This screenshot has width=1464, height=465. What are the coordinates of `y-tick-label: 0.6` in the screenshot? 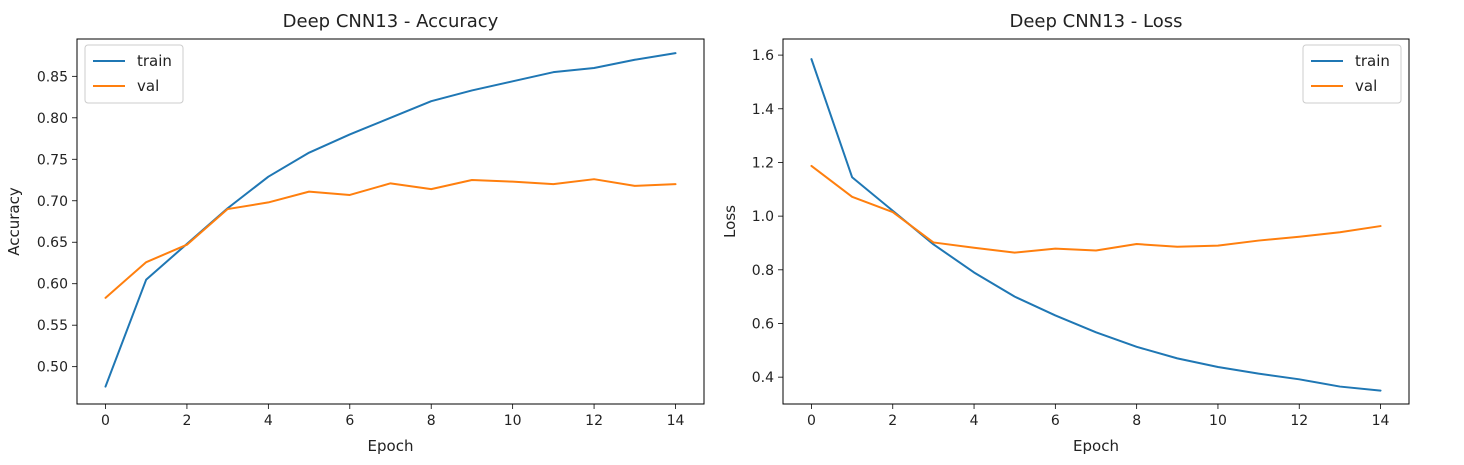 It's located at (763, 324).